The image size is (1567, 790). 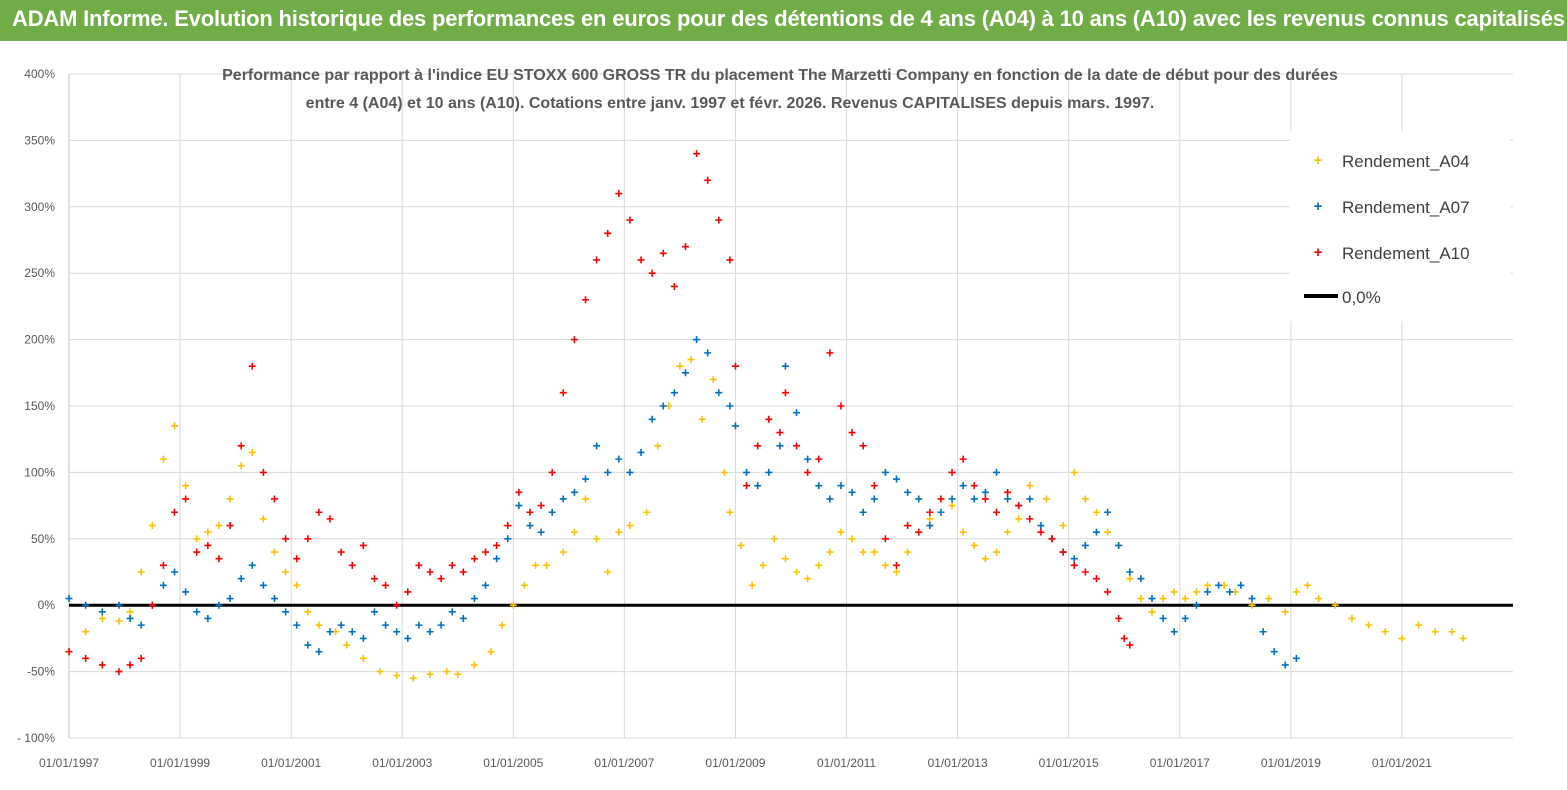 I want to click on y-tick-label: 300%, so click(x=39, y=207).